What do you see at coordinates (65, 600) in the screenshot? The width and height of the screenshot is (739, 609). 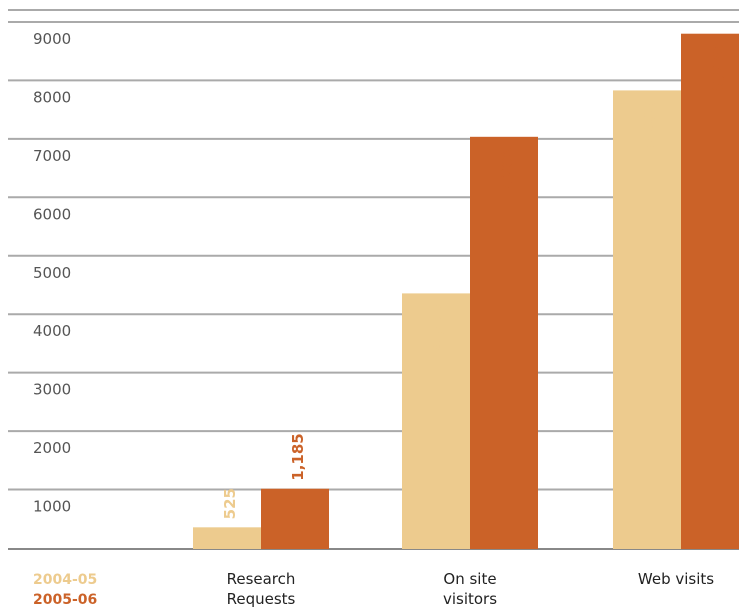 I see `legend-item-2005-06: 2005-06` at bounding box center [65, 600].